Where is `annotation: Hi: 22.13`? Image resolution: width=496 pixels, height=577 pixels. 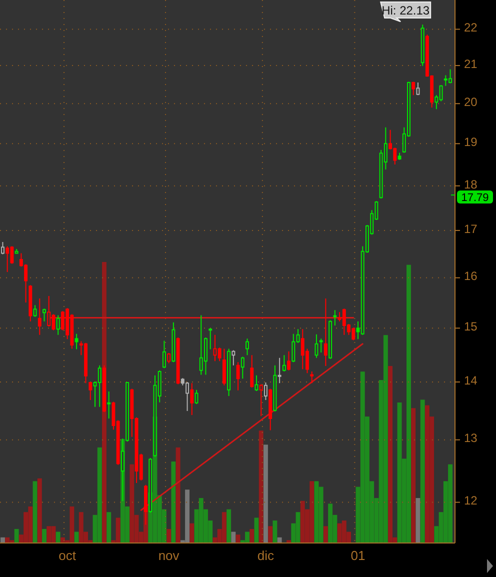
annotation: Hi: 22.13 is located at coordinates (406, 11).